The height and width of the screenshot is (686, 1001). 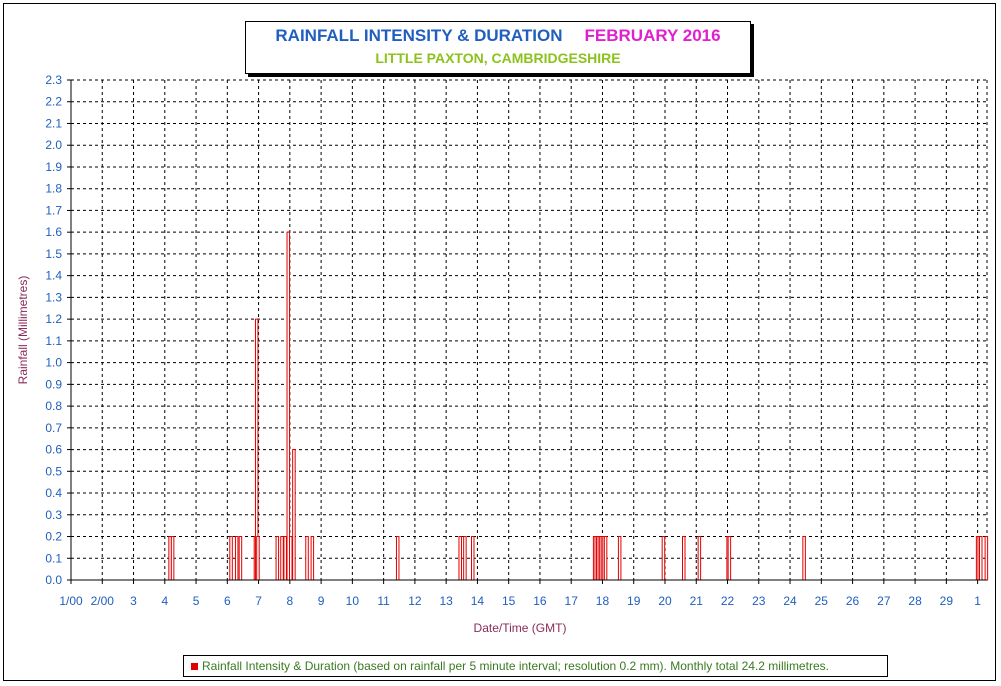 I want to click on x-tick-label: 1, so click(x=977, y=601).